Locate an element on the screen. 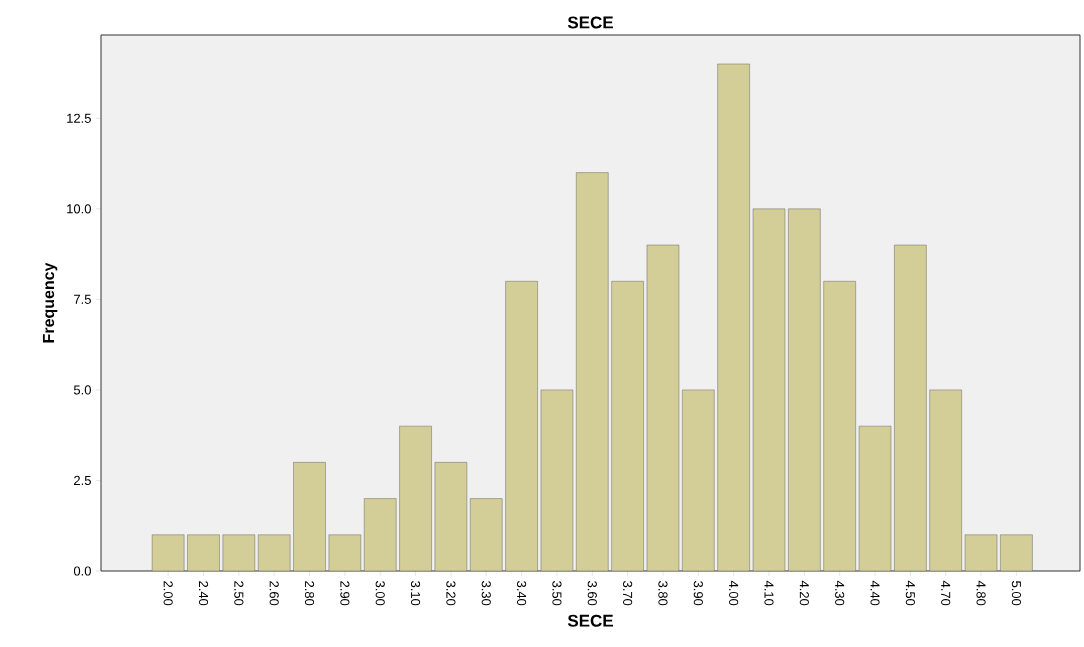 Image resolution: width=1084 pixels, height=647 pixels. y-tick-label: 10.0 is located at coordinates (79, 209).